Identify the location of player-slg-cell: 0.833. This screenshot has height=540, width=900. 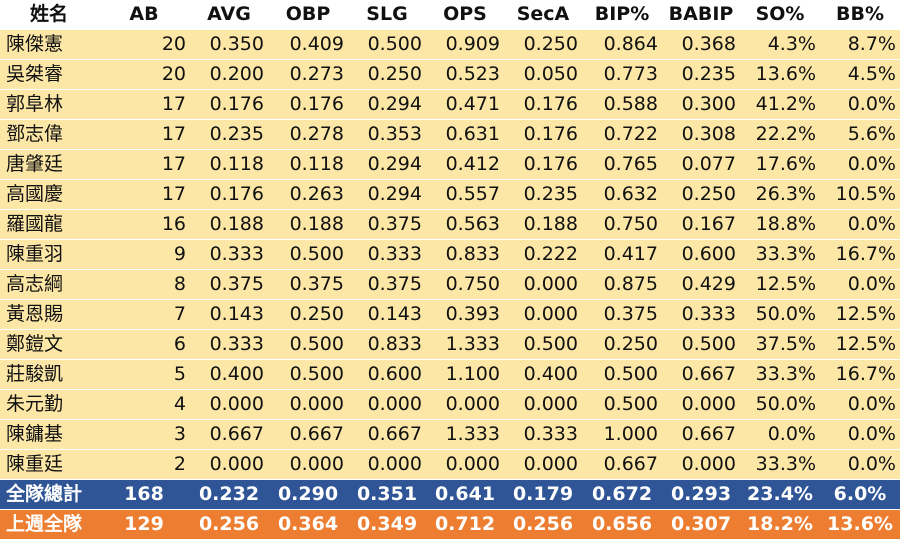
(387, 344).